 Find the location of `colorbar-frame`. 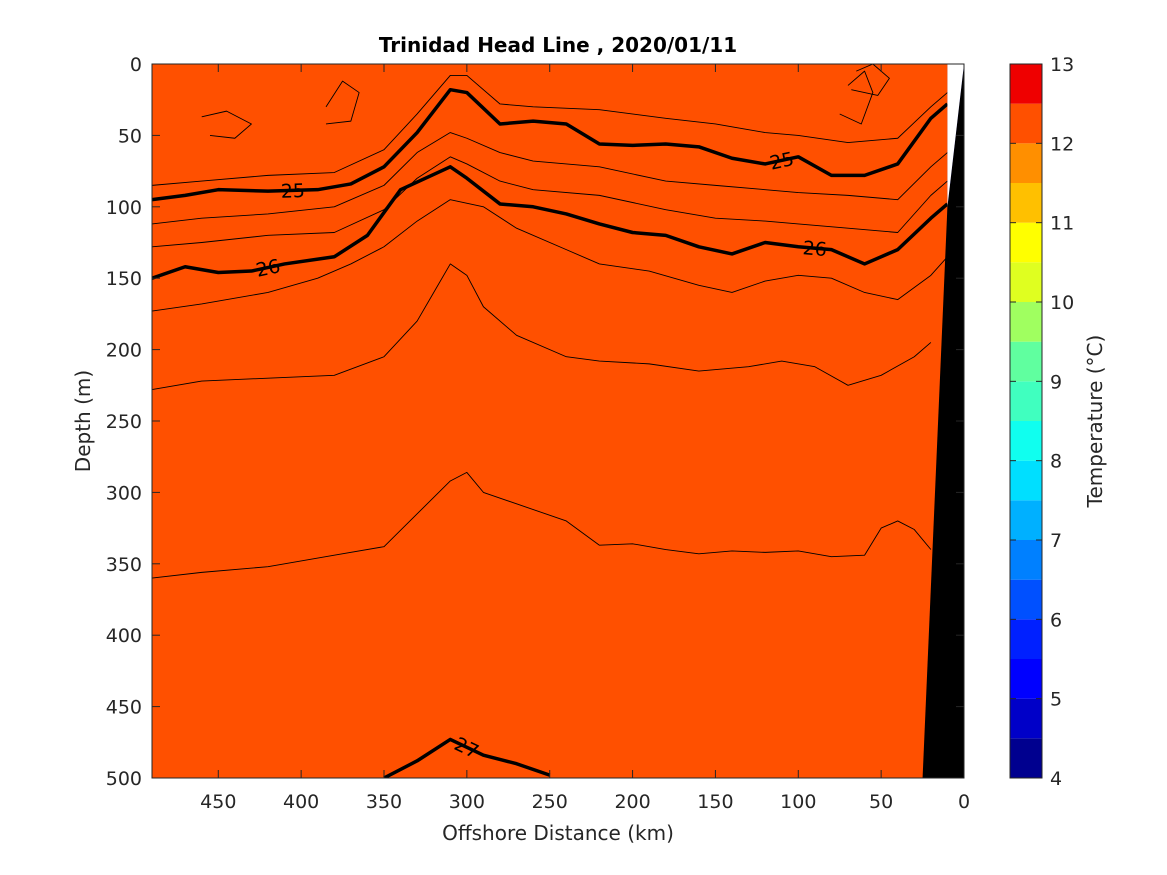

colorbar-frame is located at coordinates (1026, 421).